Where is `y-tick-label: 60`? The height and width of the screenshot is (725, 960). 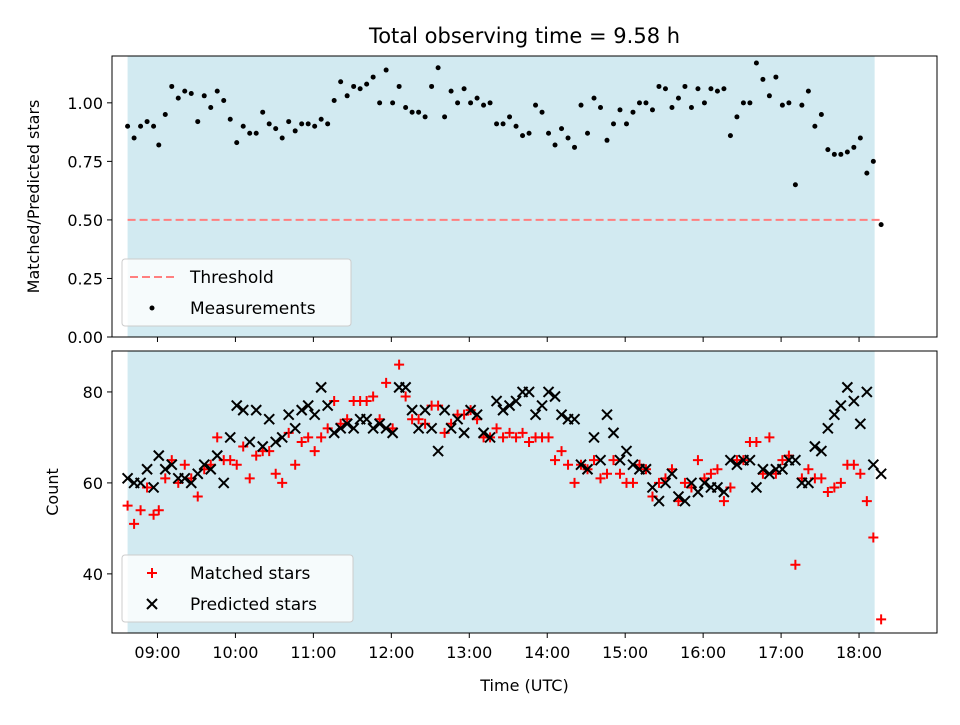
y-tick-label: 60 is located at coordinates (93, 483).